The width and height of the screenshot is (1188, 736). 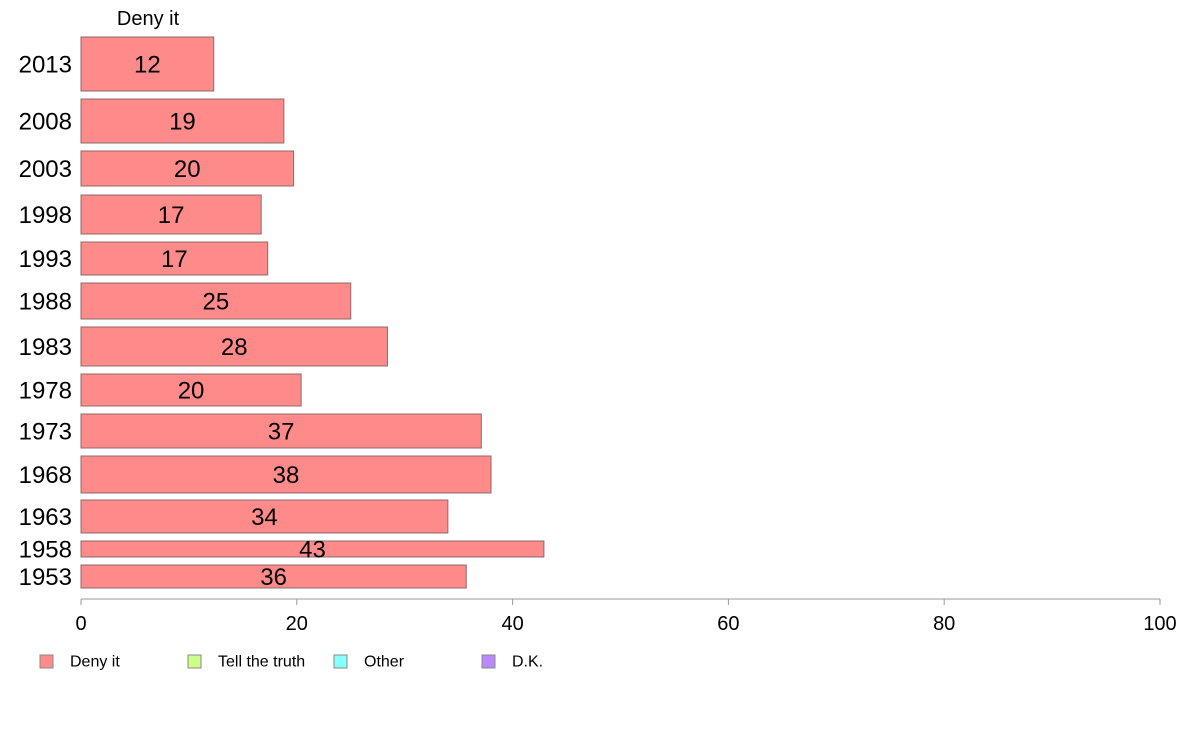 I want to click on bar-1998, so click(x=171, y=214).